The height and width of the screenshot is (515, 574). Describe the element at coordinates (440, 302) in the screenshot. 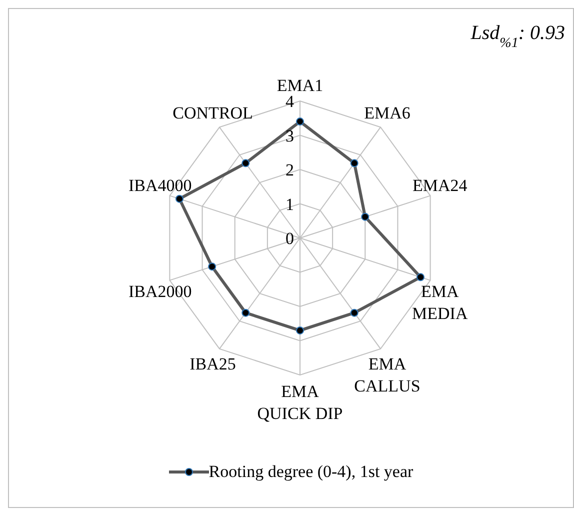

I see `spoke-label: EMA MEDIA` at that location.